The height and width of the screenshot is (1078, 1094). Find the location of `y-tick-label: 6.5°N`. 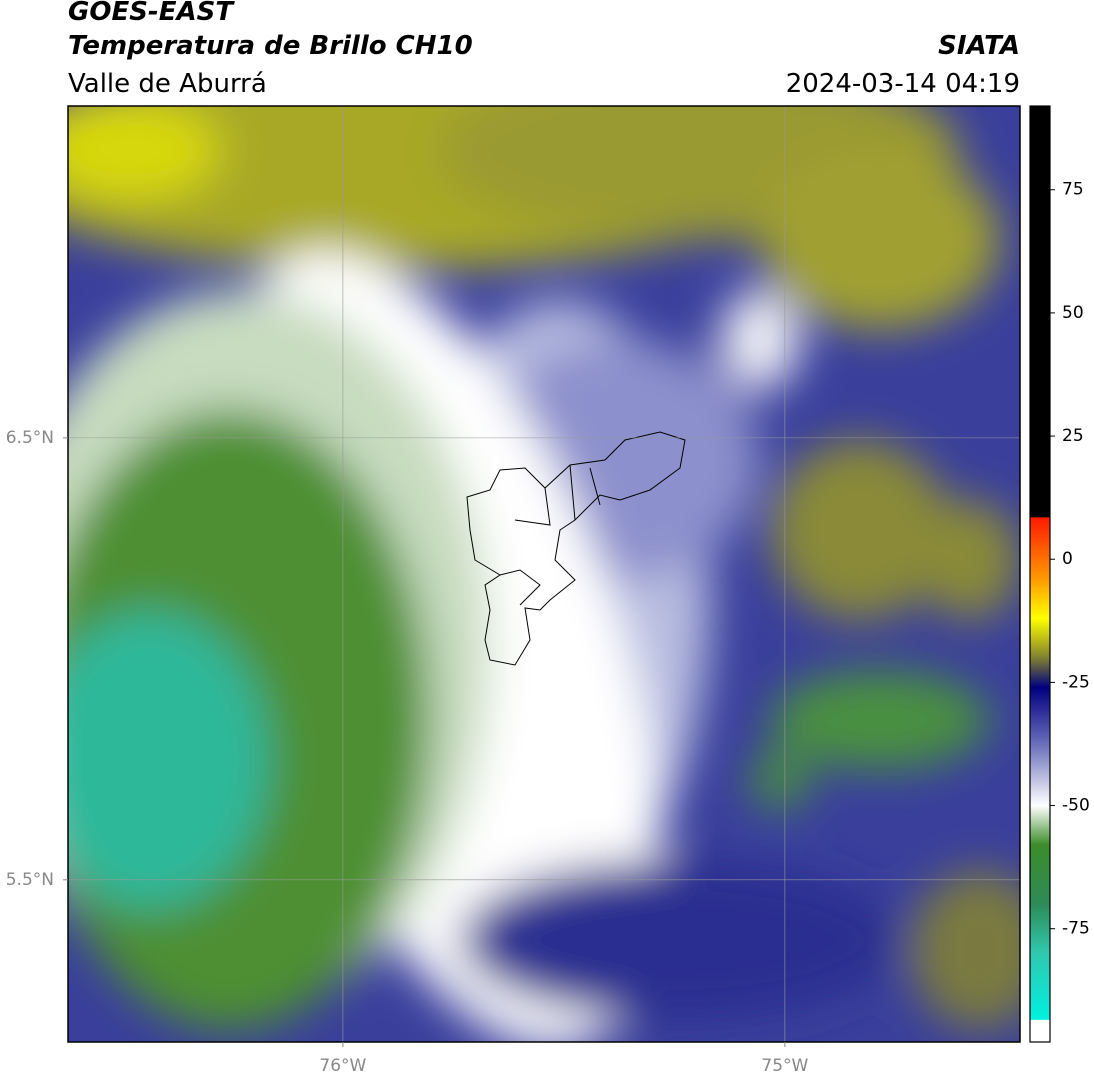

y-tick-label: 6.5°N is located at coordinates (30, 438).